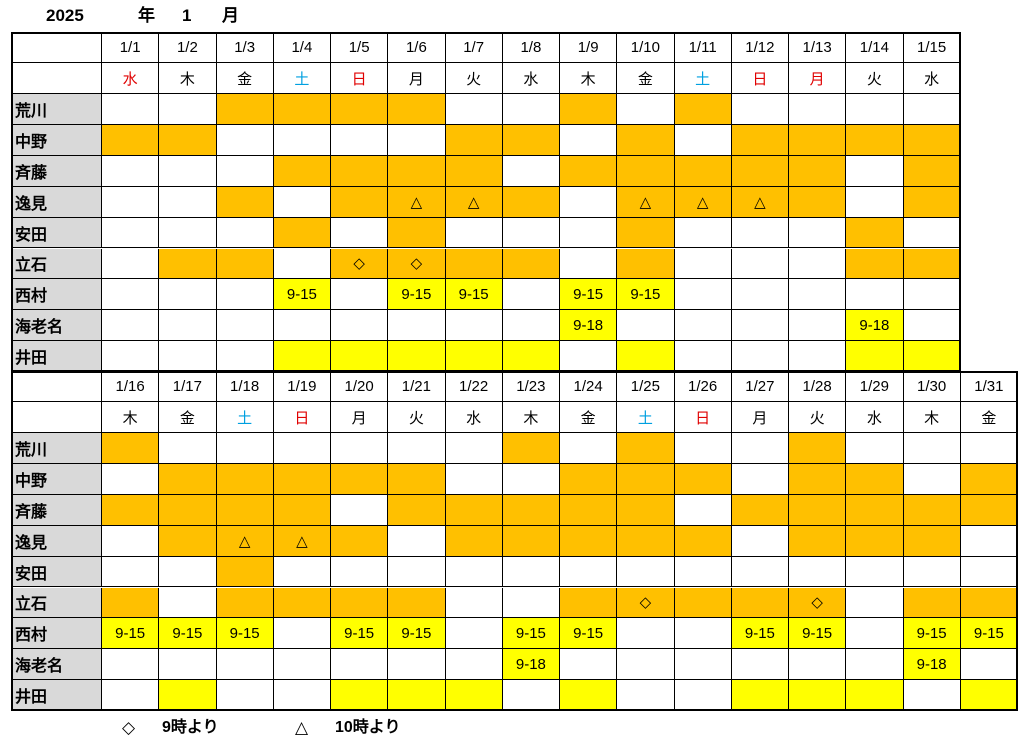 The height and width of the screenshot is (744, 1026). I want to click on date: 1/29, so click(875, 387).